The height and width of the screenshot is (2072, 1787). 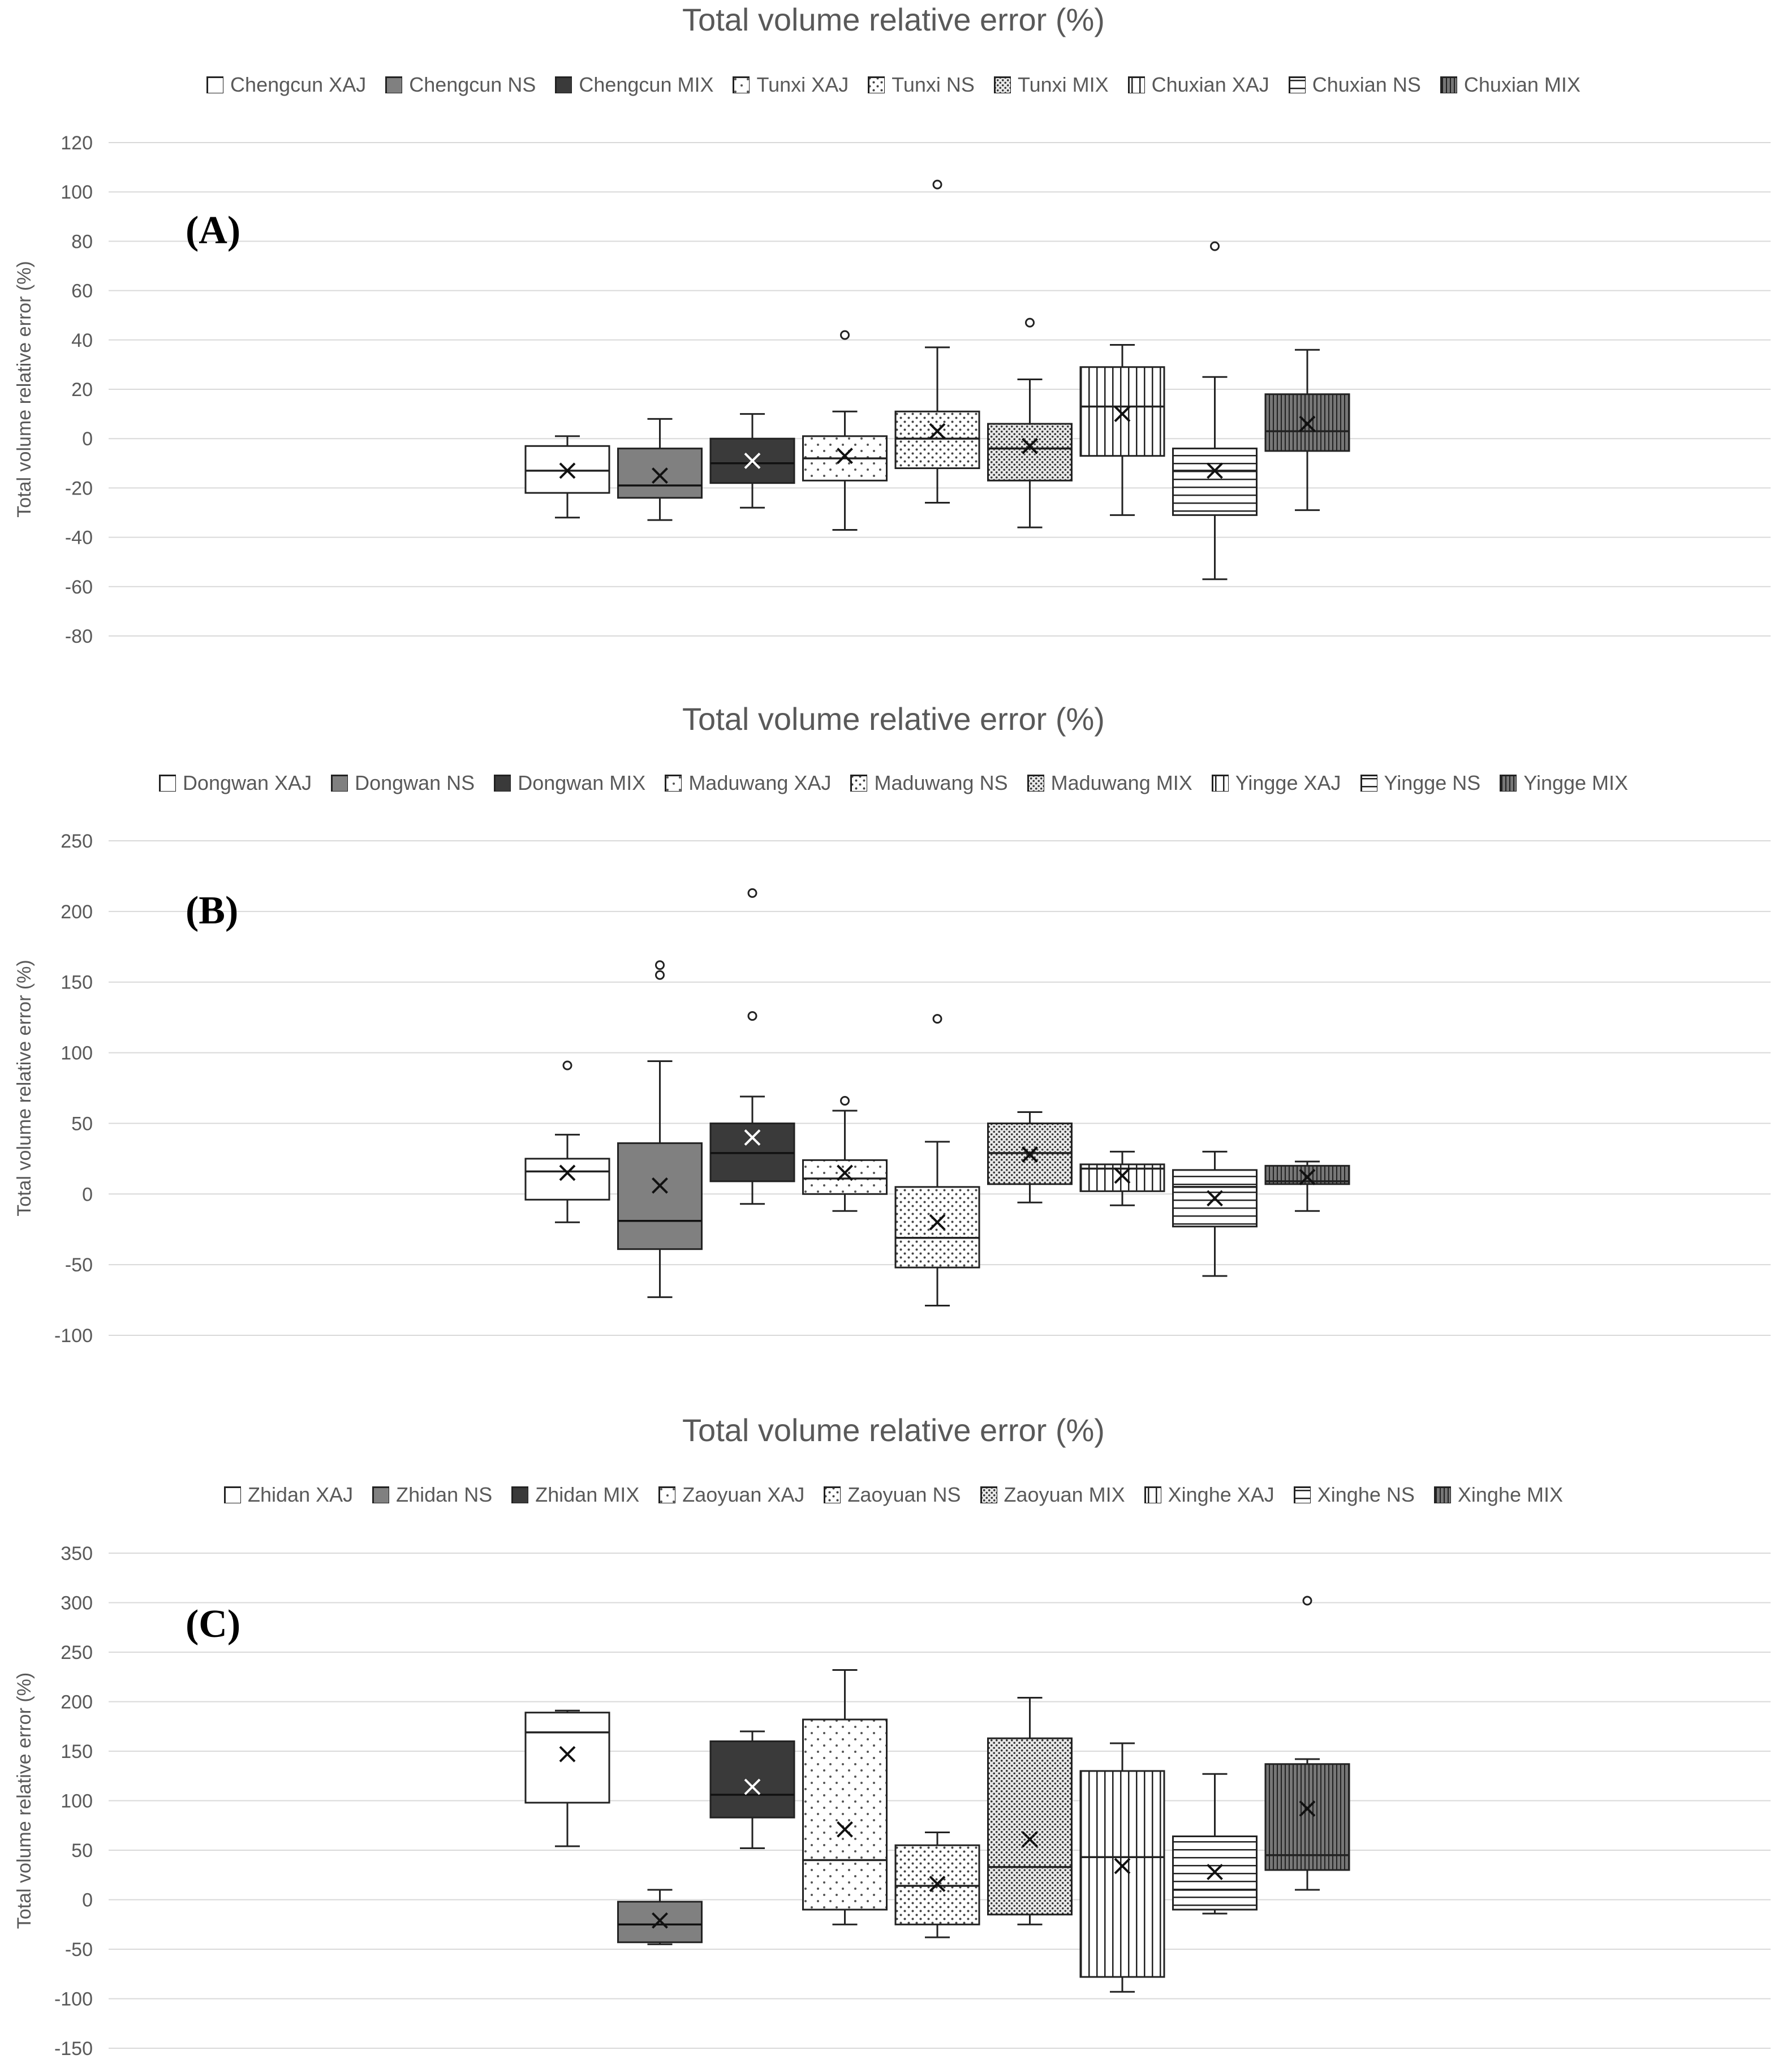 What do you see at coordinates (1215, 1844) in the screenshot?
I see `box-xinghe-ns` at bounding box center [1215, 1844].